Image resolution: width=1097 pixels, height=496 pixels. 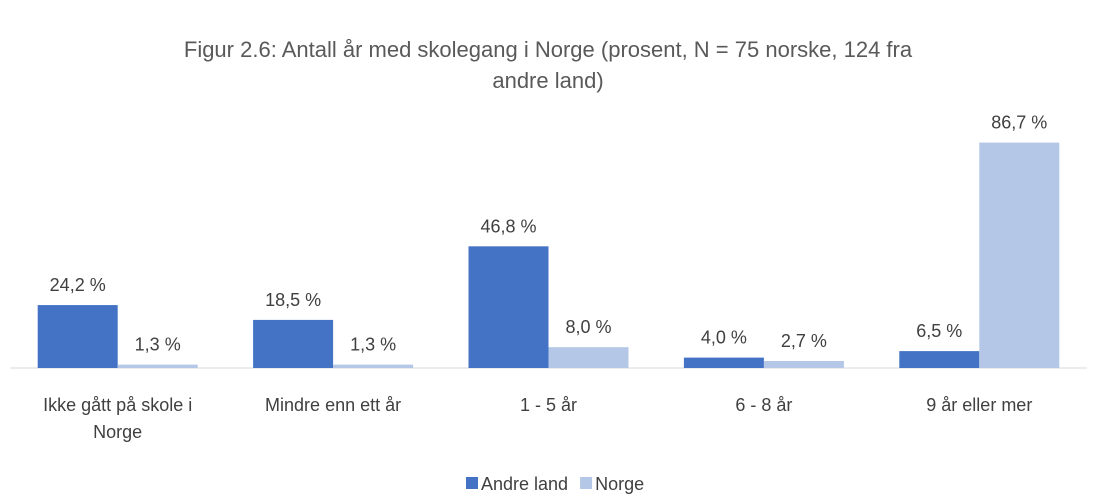 What do you see at coordinates (764, 405) in the screenshot?
I see `x-tick-label: 6 - 8 år` at bounding box center [764, 405].